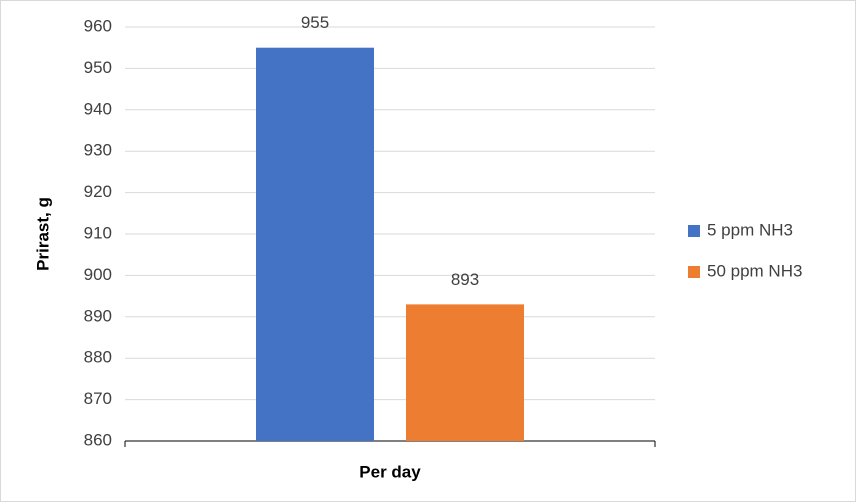 The height and width of the screenshot is (502, 856). I want to click on data-label: 955, so click(315, 22).